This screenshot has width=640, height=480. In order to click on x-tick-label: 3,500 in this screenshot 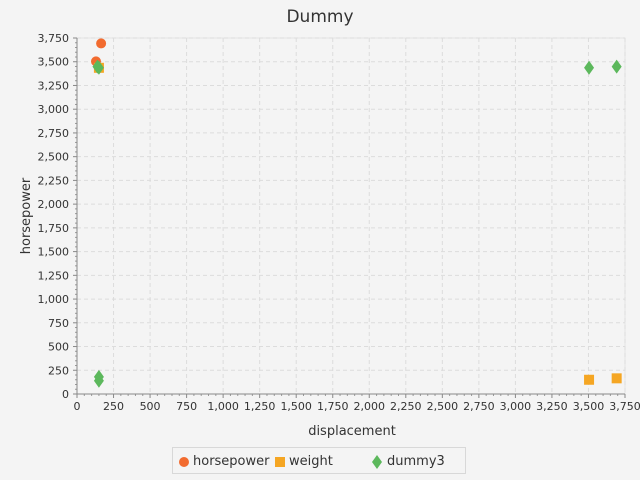, I will do `click(589, 406)`.